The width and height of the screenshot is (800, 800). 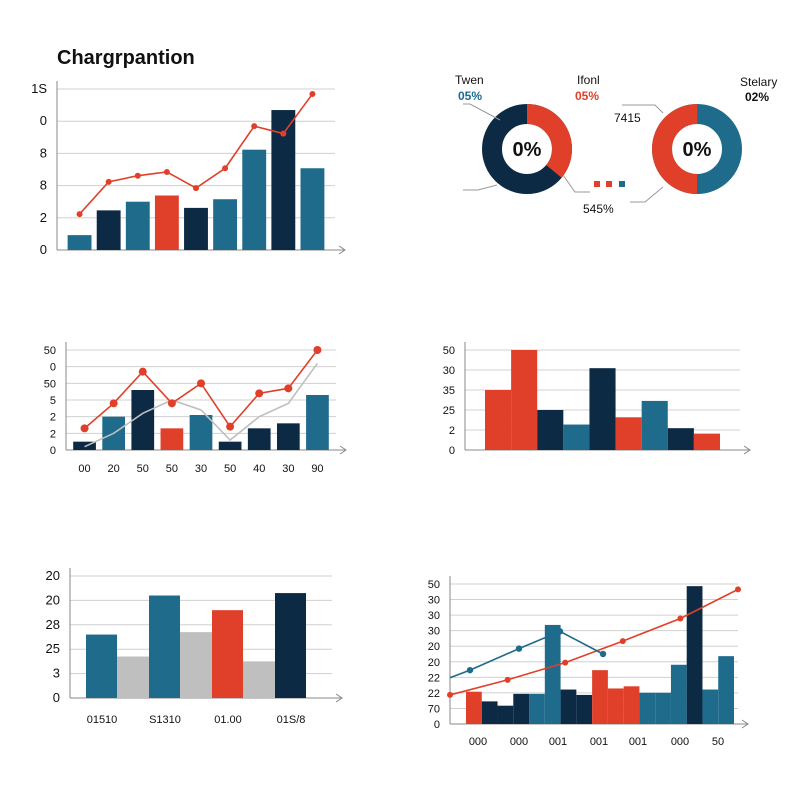 What do you see at coordinates (452, 451) in the screenshot?
I see `chart4-y-tick-label: 0` at bounding box center [452, 451].